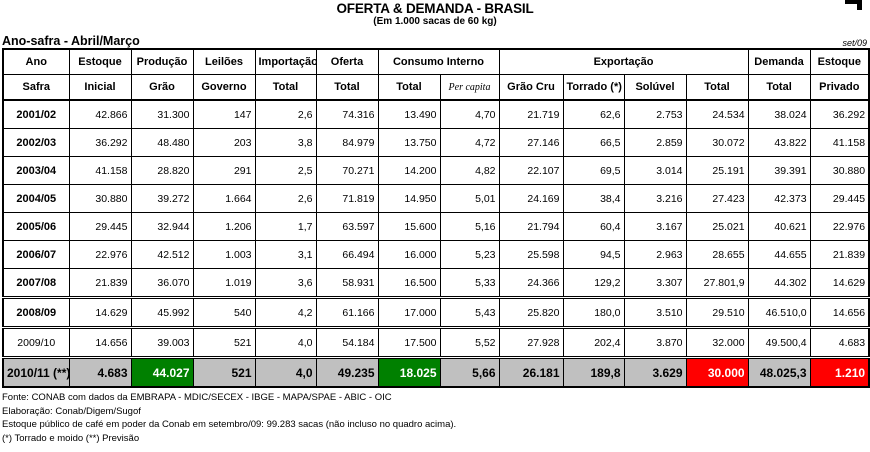  Describe the element at coordinates (224, 226) in the screenshot. I see `cell-leiloes-governo: 1.206` at that location.